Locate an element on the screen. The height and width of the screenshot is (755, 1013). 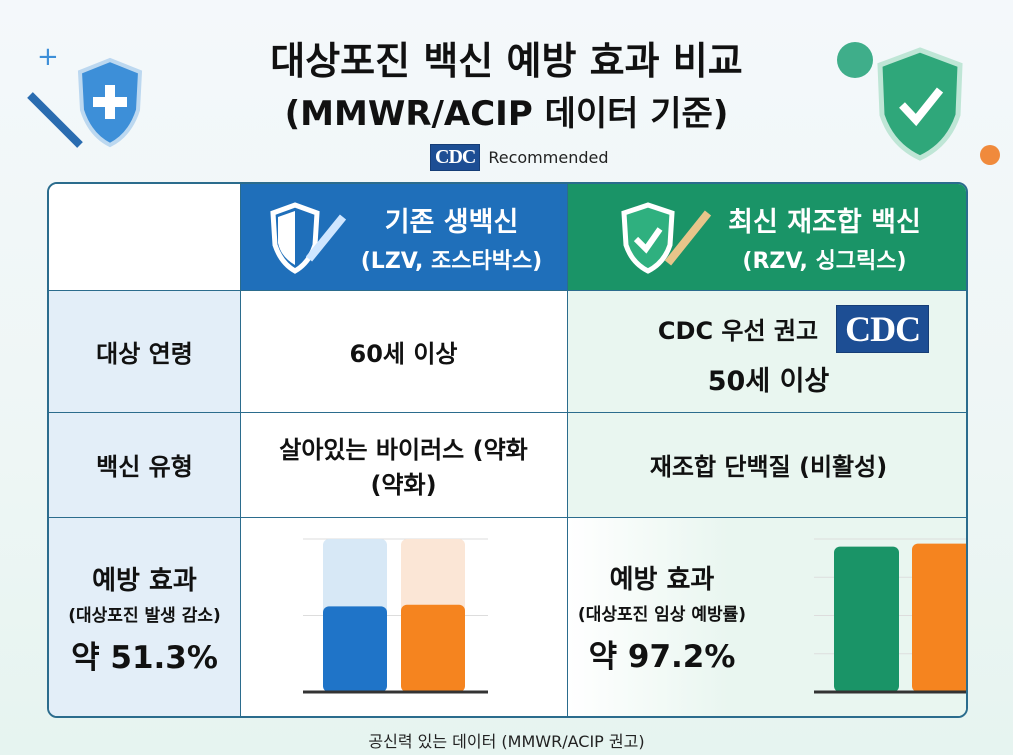
page-title: 대상포진 백신 예방 효과 비교 is located at coordinates (506, 61).